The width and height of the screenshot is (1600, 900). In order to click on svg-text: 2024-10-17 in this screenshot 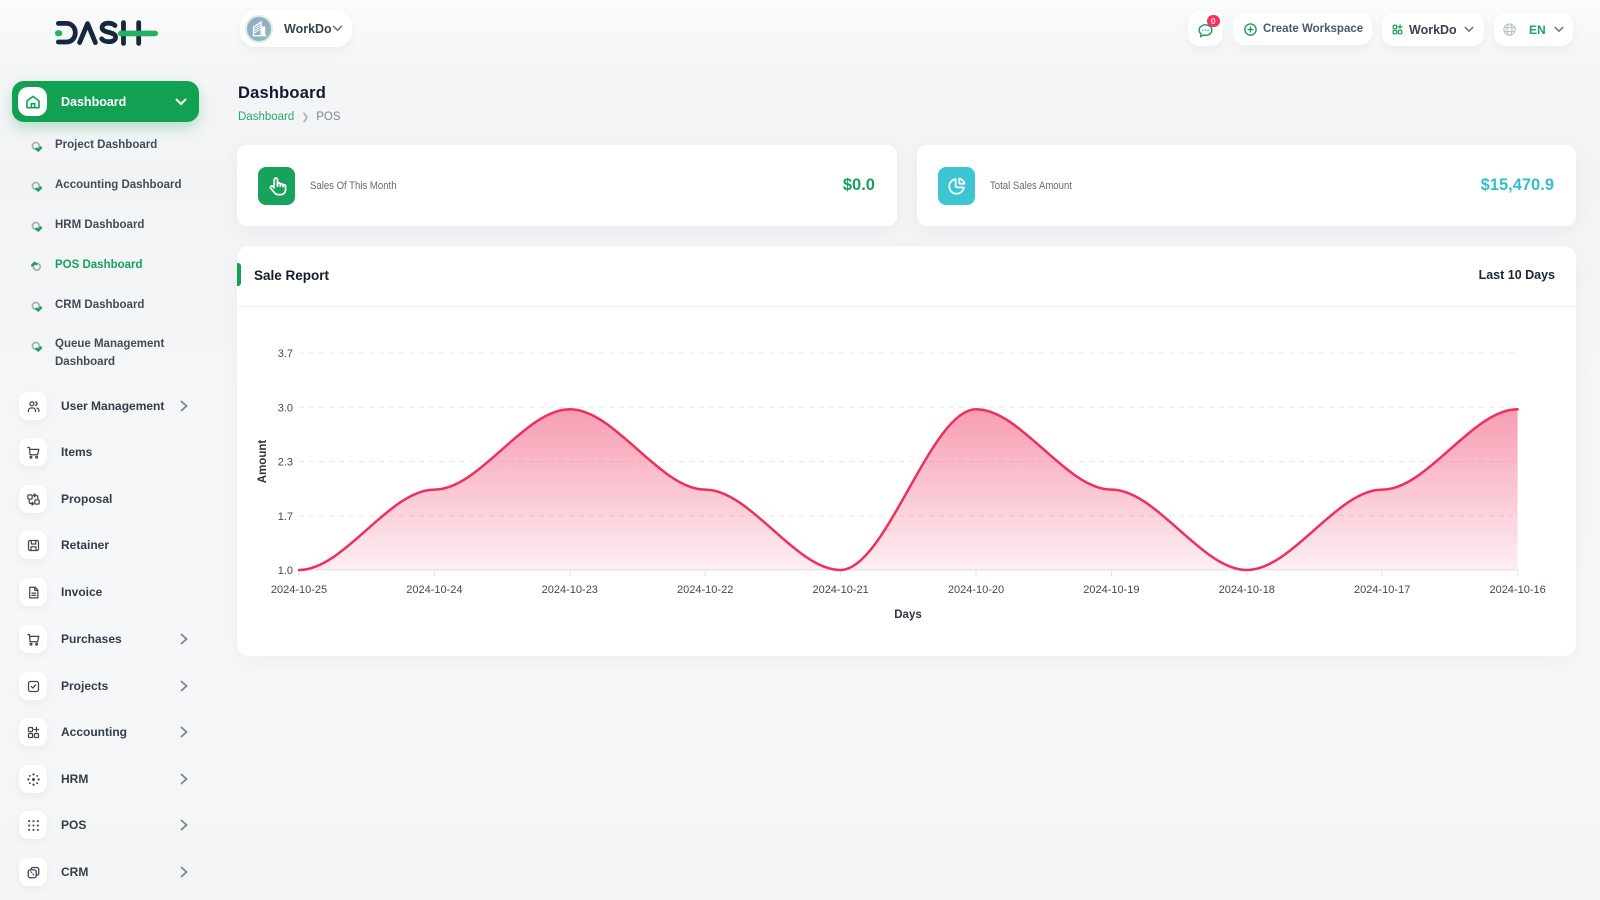, I will do `click(1382, 590)`.